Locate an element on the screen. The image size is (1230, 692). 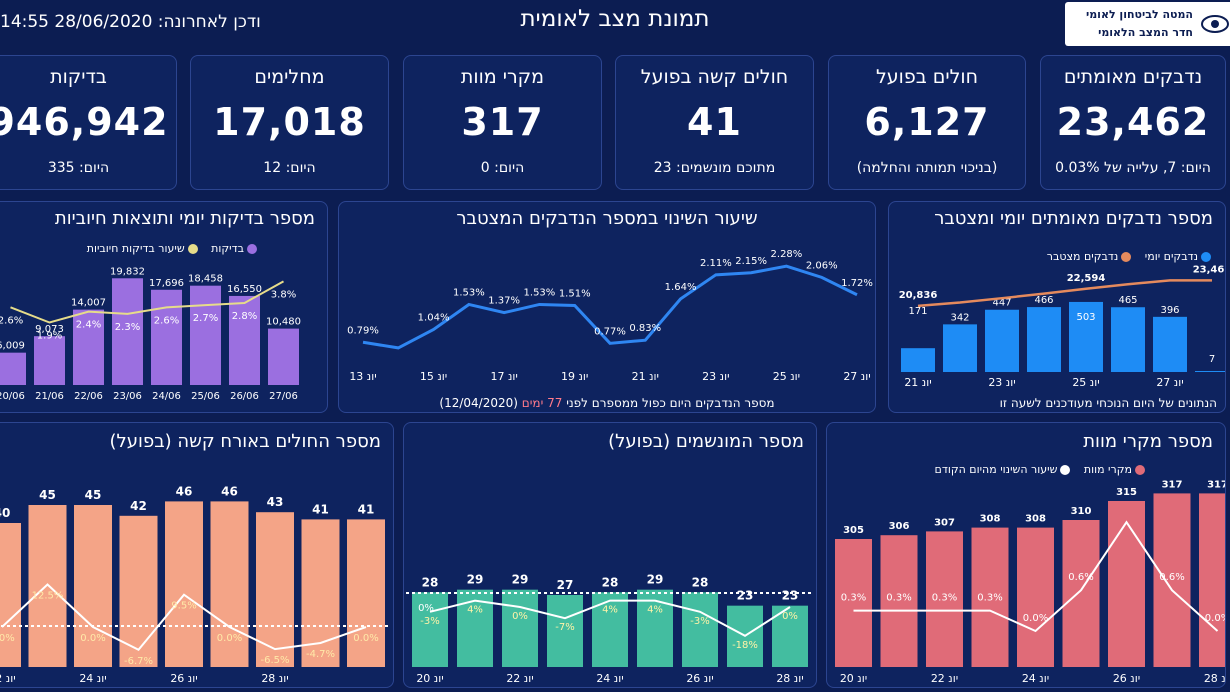
logo-line-2: חדר המצב הלאומי is located at coordinates (1145, 32).